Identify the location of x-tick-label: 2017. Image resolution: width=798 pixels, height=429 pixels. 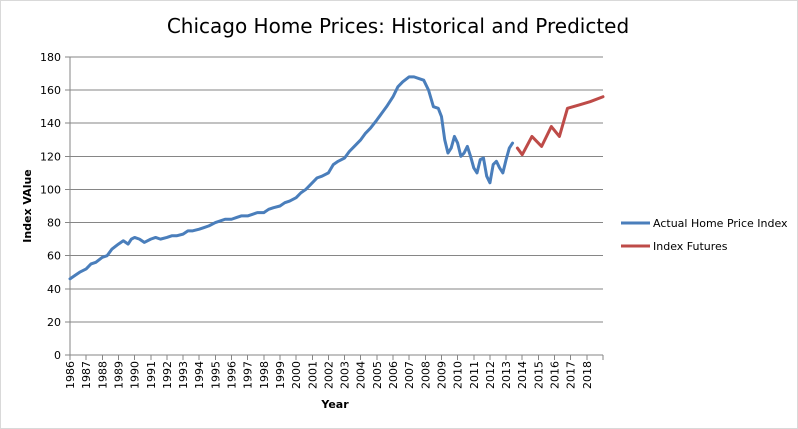
(571, 375).